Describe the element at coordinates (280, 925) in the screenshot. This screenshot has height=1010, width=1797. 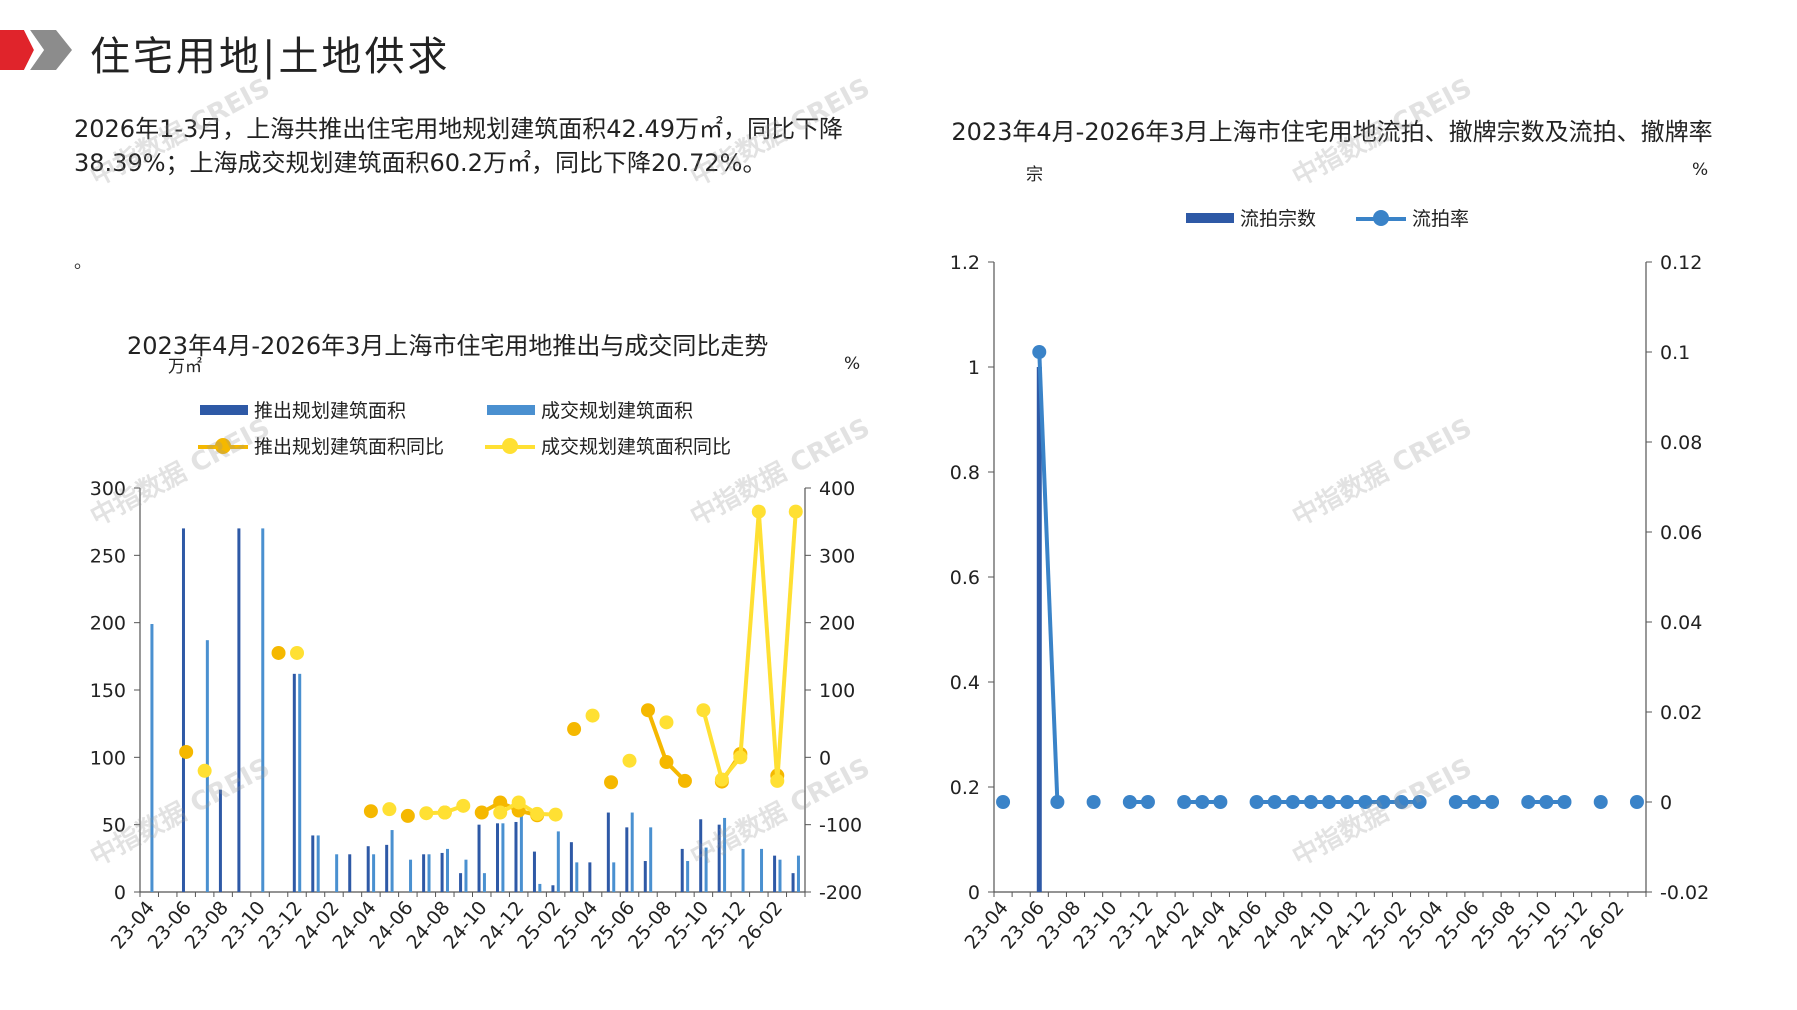
I see `x-tick-label: 23-12` at that location.